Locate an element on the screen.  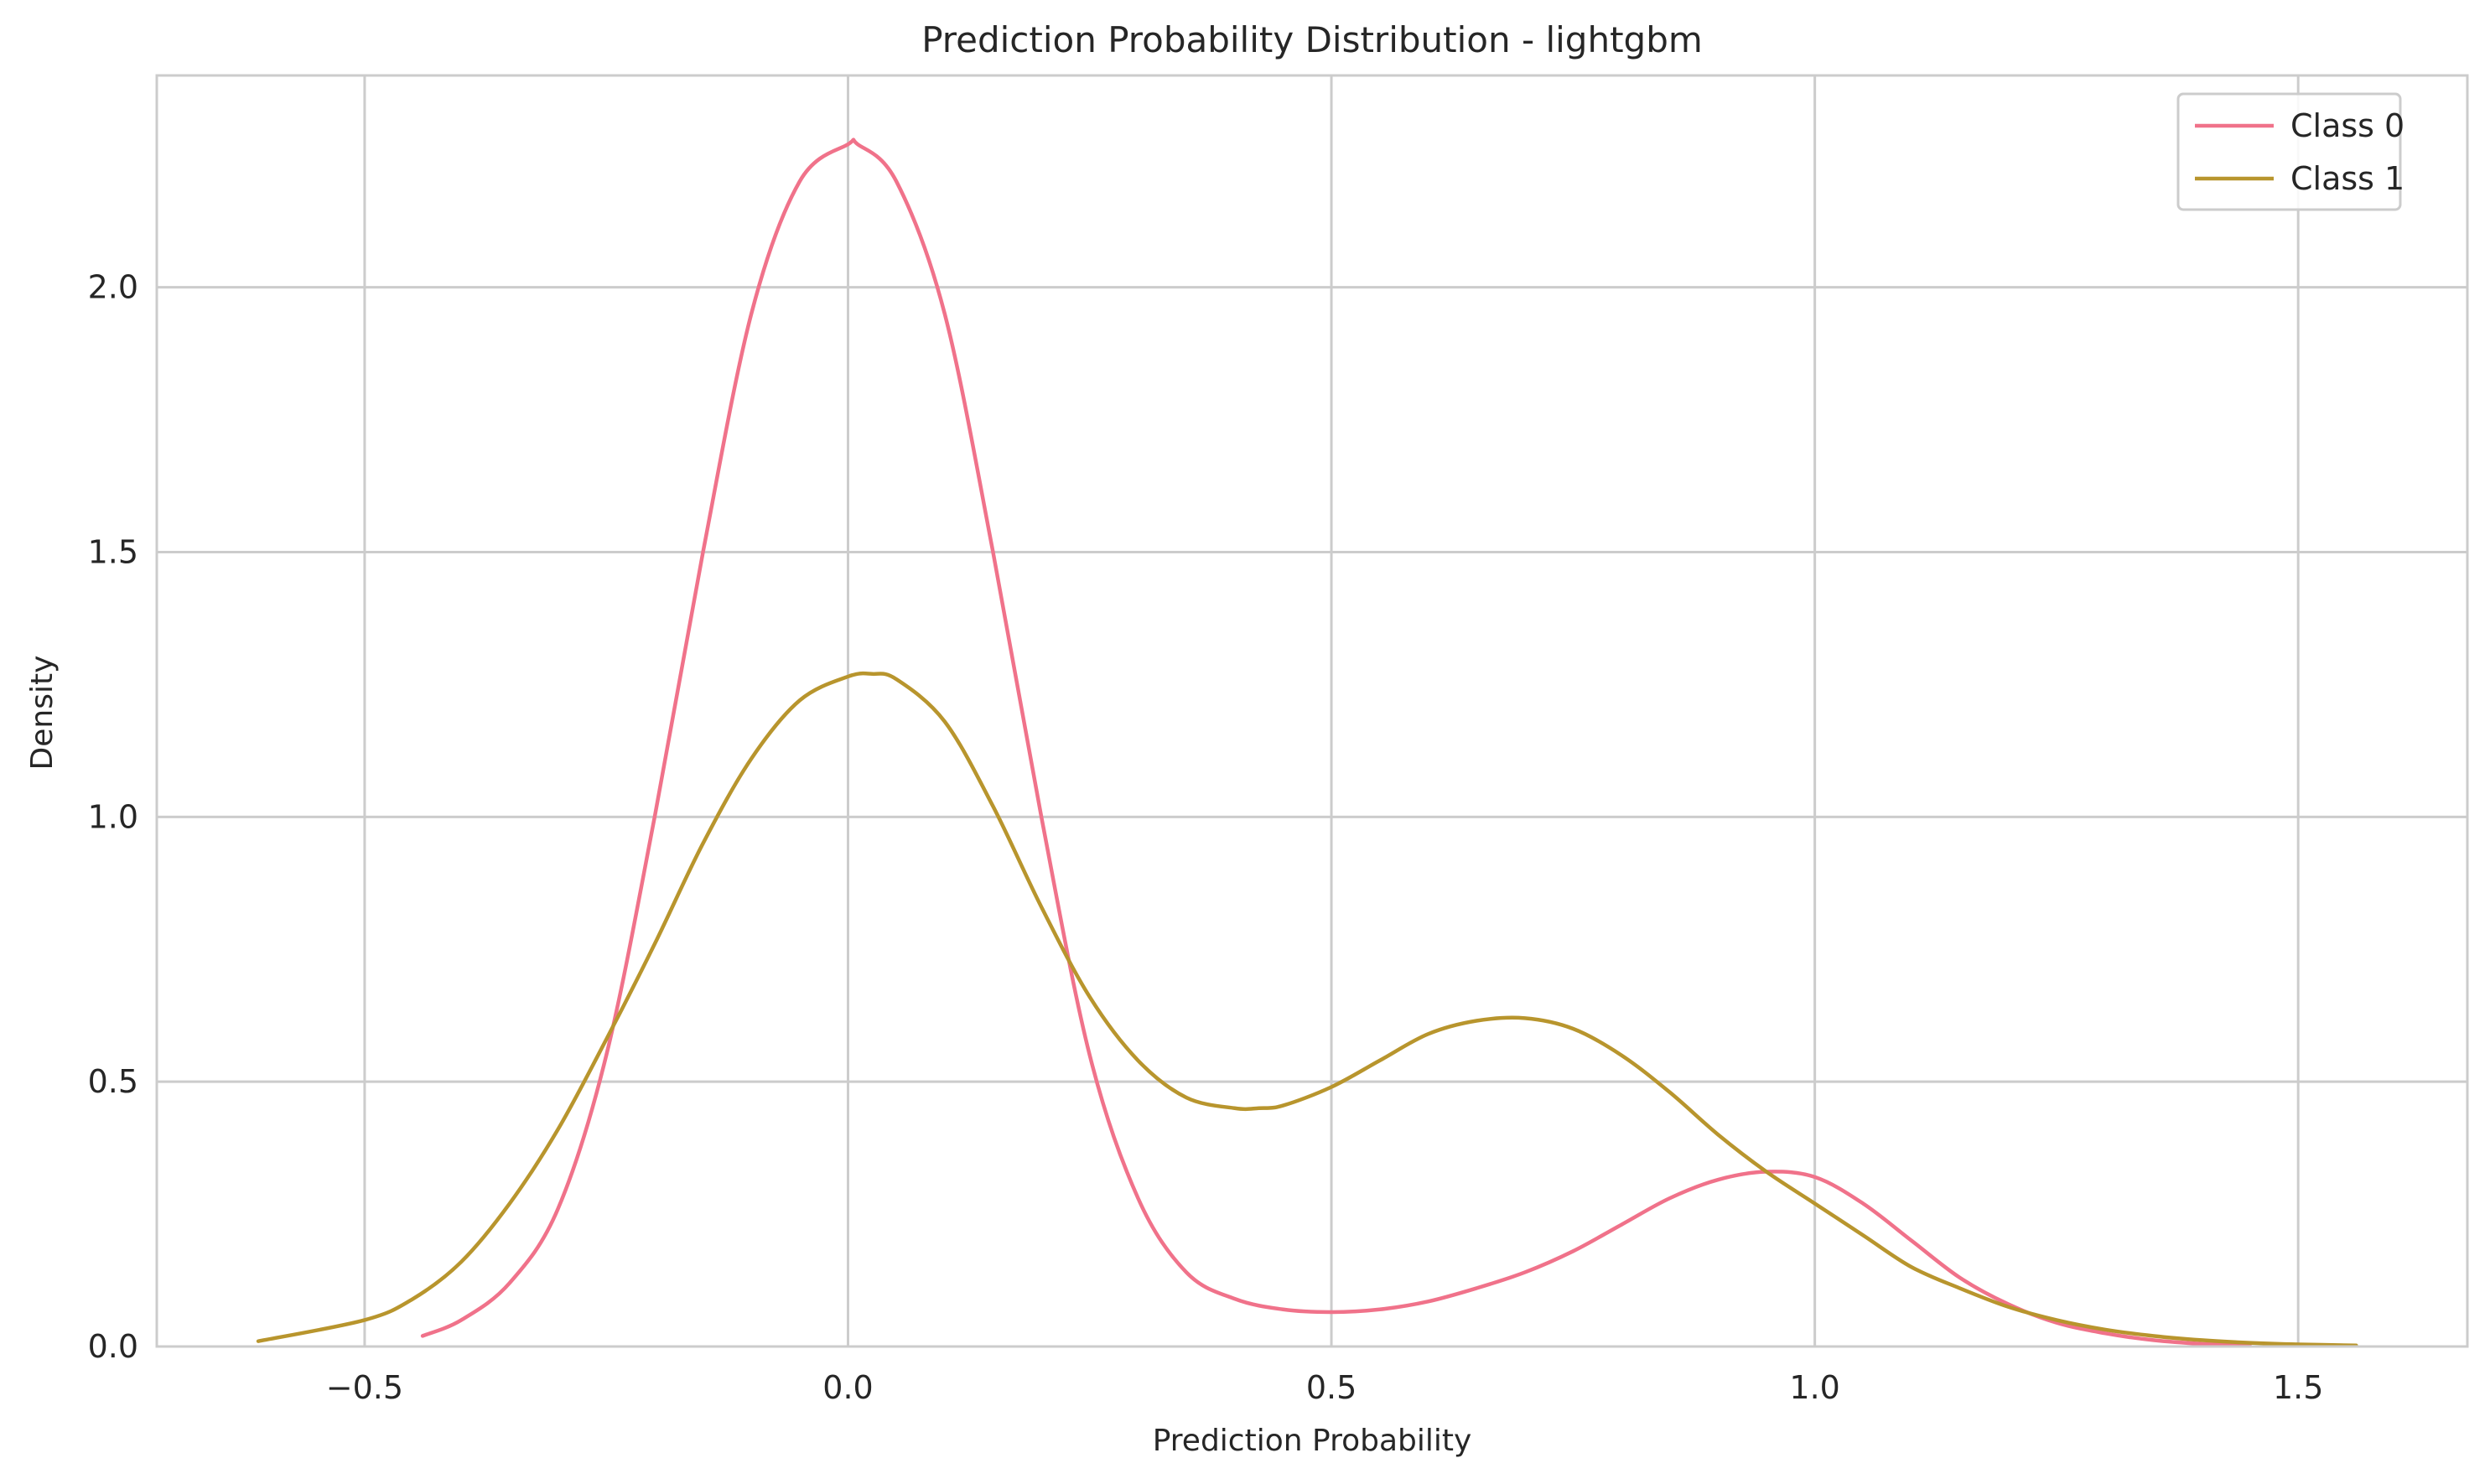
y-tick-label: 1.0 is located at coordinates (113, 816).